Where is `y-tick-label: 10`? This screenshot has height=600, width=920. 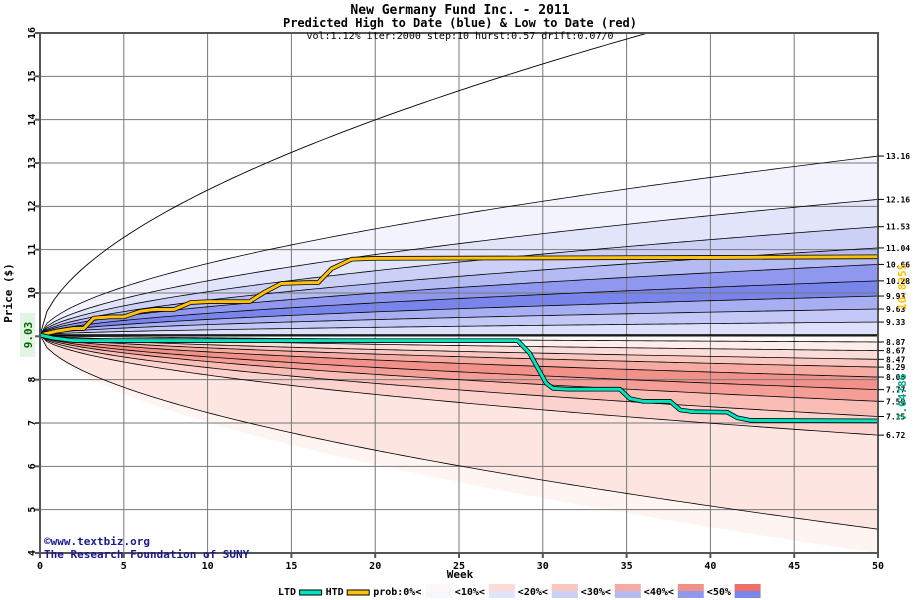
y-tick-label: 10 is located at coordinates (32, 293).